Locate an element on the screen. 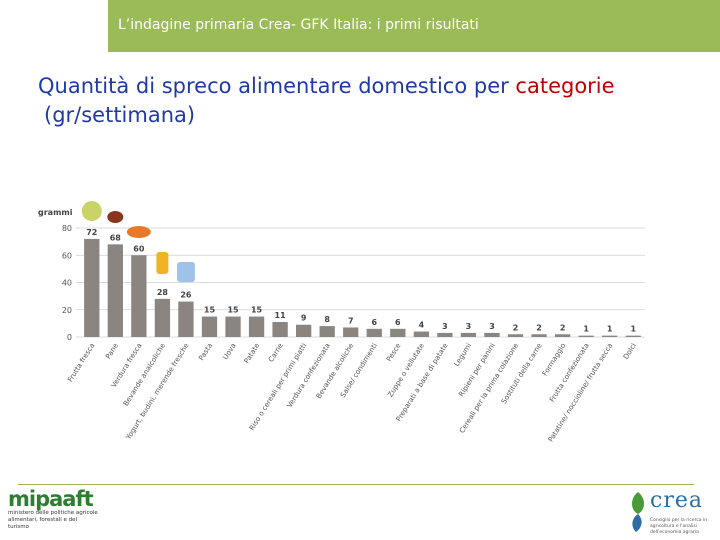 The height and width of the screenshot is (540, 720). x-tick-label: Verdura confezionata is located at coordinates (309, 375).